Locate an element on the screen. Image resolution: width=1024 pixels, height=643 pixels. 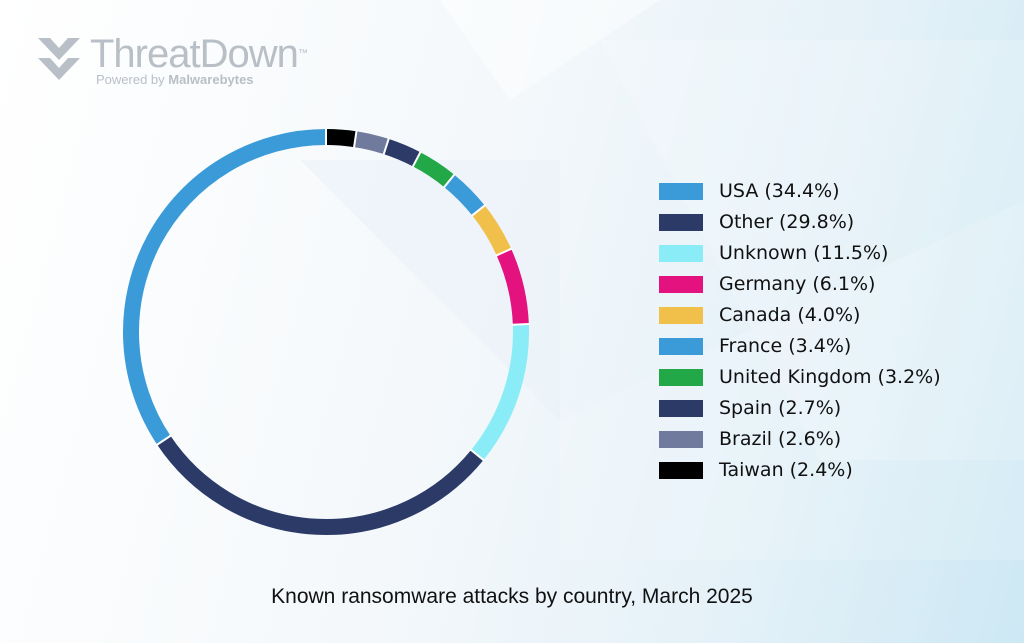
legend-label: Canada (4.0%) is located at coordinates (790, 315).